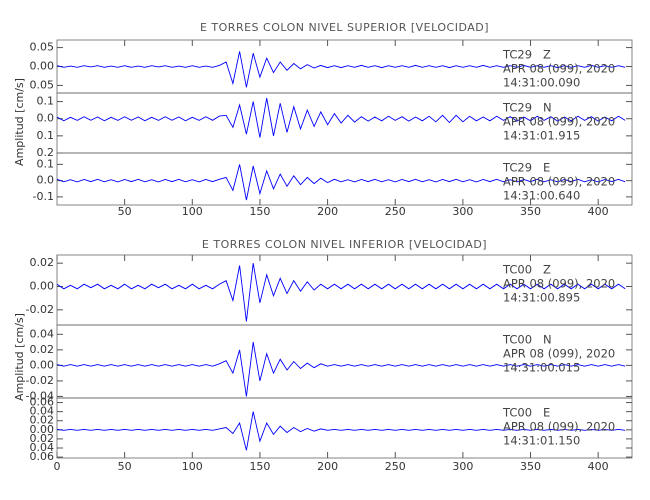  What do you see at coordinates (541, 196) in the screenshot?
I see `trace-time: 14:31:00.640` at bounding box center [541, 196].